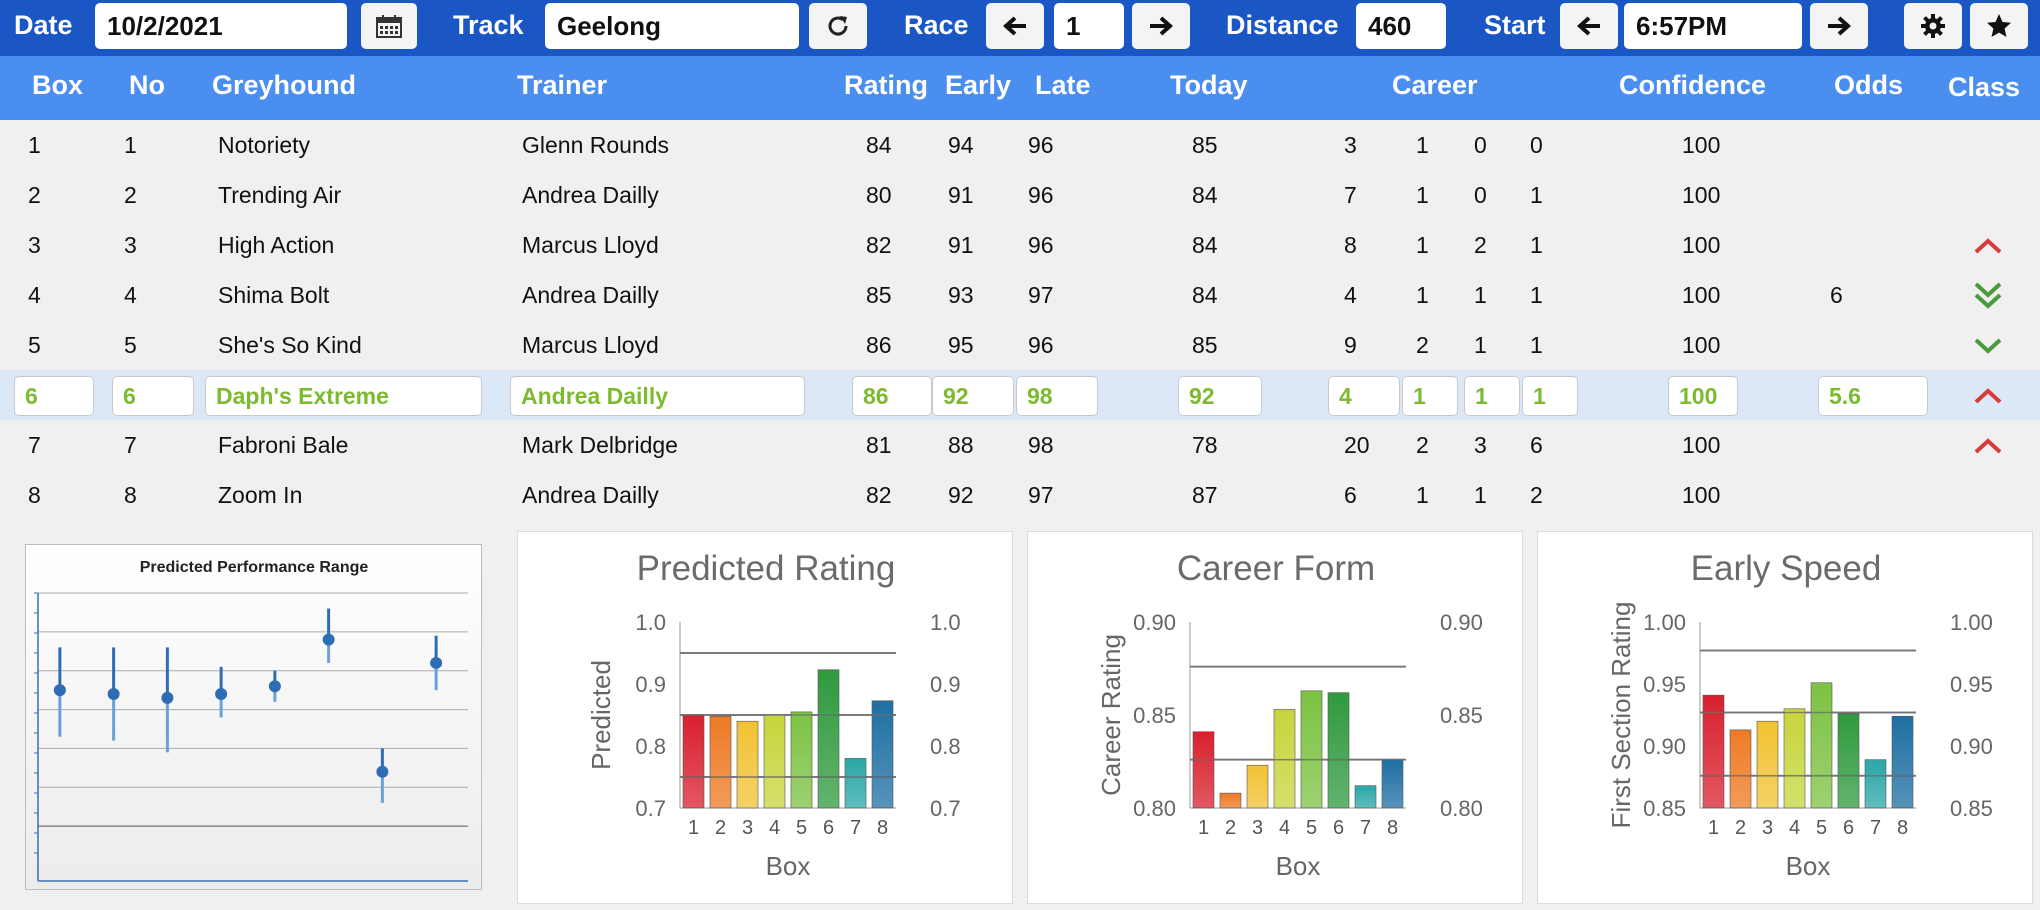 The width and height of the screenshot is (2040, 910). I want to click on x-tick-label: 4, so click(1794, 828).